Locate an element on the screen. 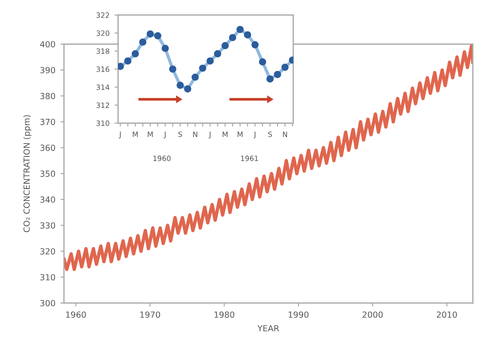 Image resolution: width=492 pixels, height=342 pixels. y-tick-label: 300 is located at coordinates (48, 303).